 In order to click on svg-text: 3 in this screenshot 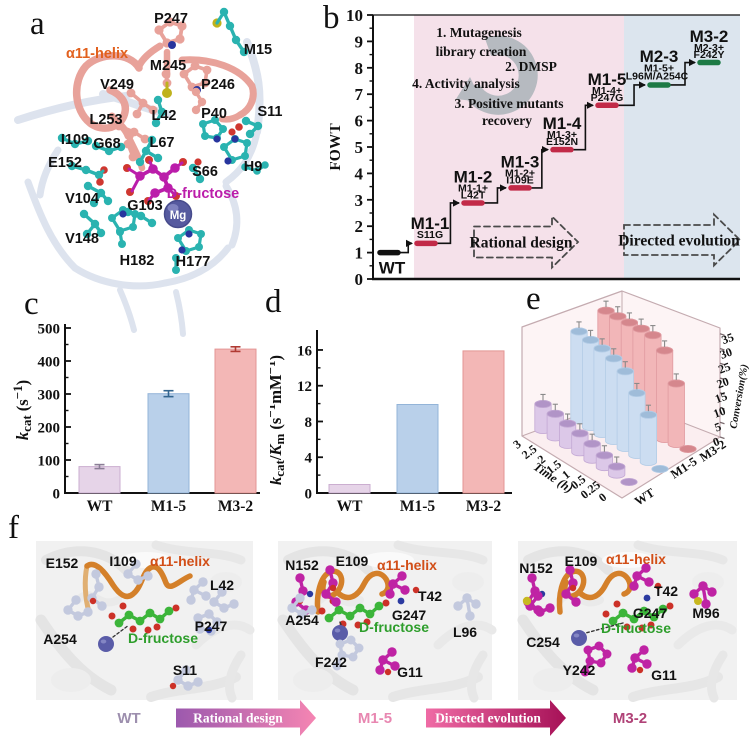, I will do `click(359, 200)`.